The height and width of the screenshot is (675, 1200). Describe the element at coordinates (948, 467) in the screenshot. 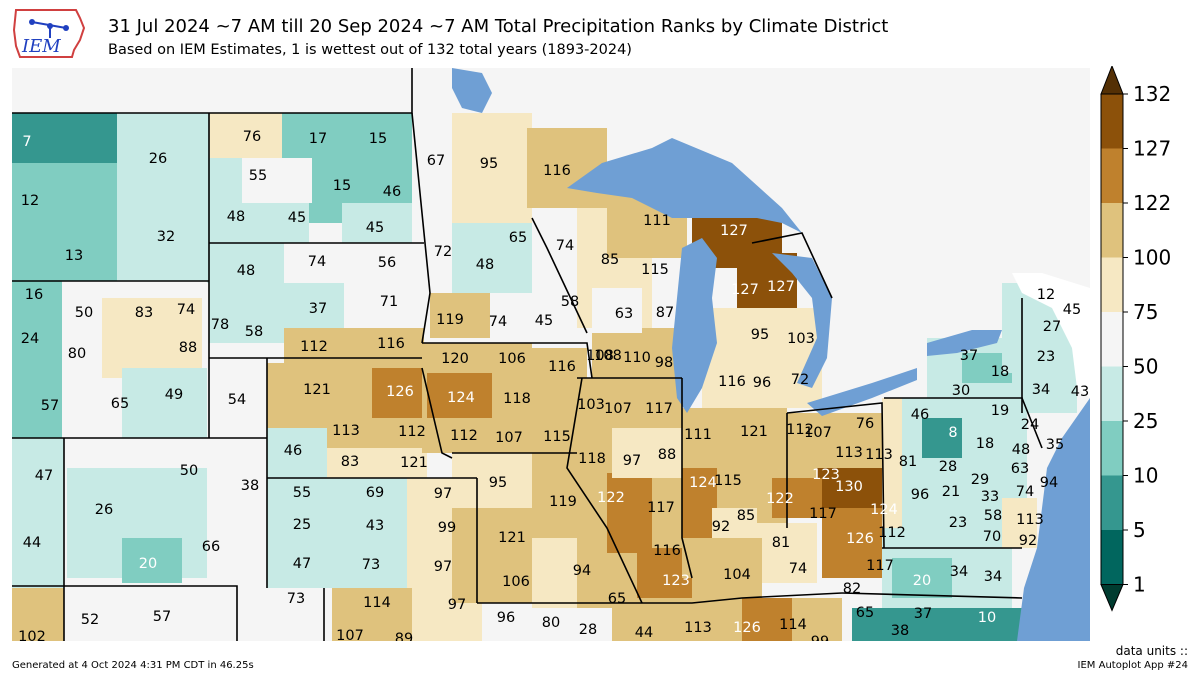

I see `district-rank-label: 28` at that location.